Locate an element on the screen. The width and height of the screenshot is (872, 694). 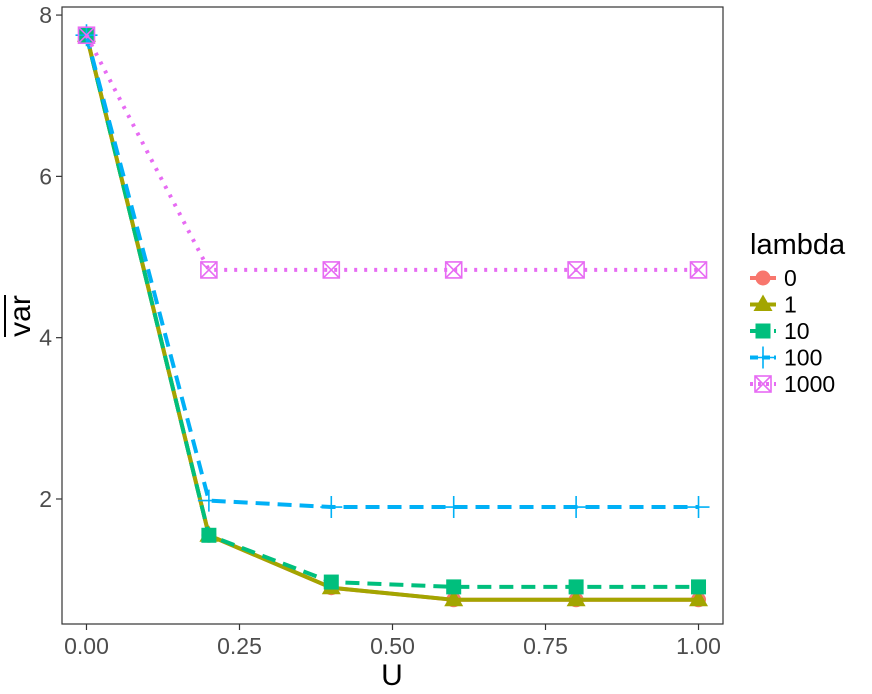
y-tick-label: 4 is located at coordinates (45, 338).